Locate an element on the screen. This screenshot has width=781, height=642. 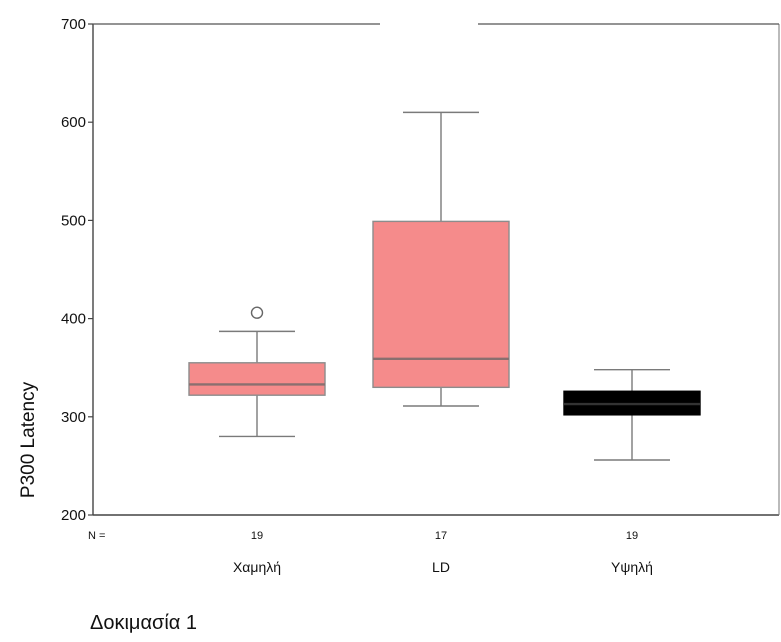
y-tick-label: 300 is located at coordinates (73, 417).